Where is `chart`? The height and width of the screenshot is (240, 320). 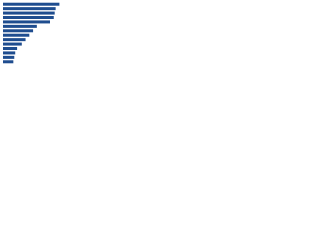
chart is located at coordinates (31, 33).